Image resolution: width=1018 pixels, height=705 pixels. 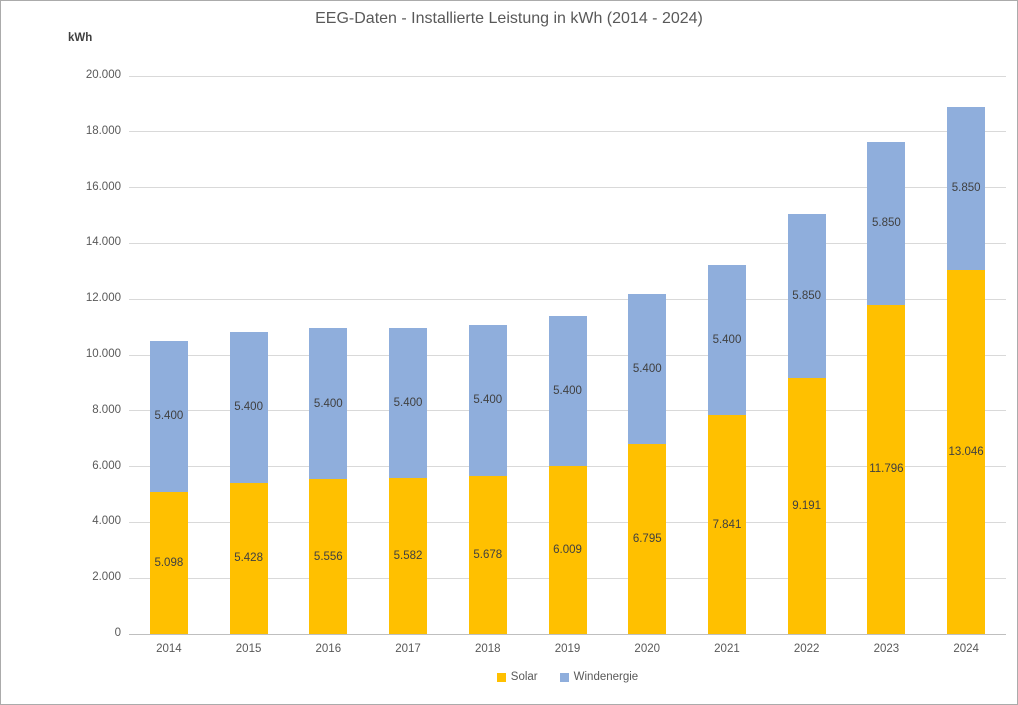 I want to click on y-tick-label: 12.000, so click(x=103, y=298).